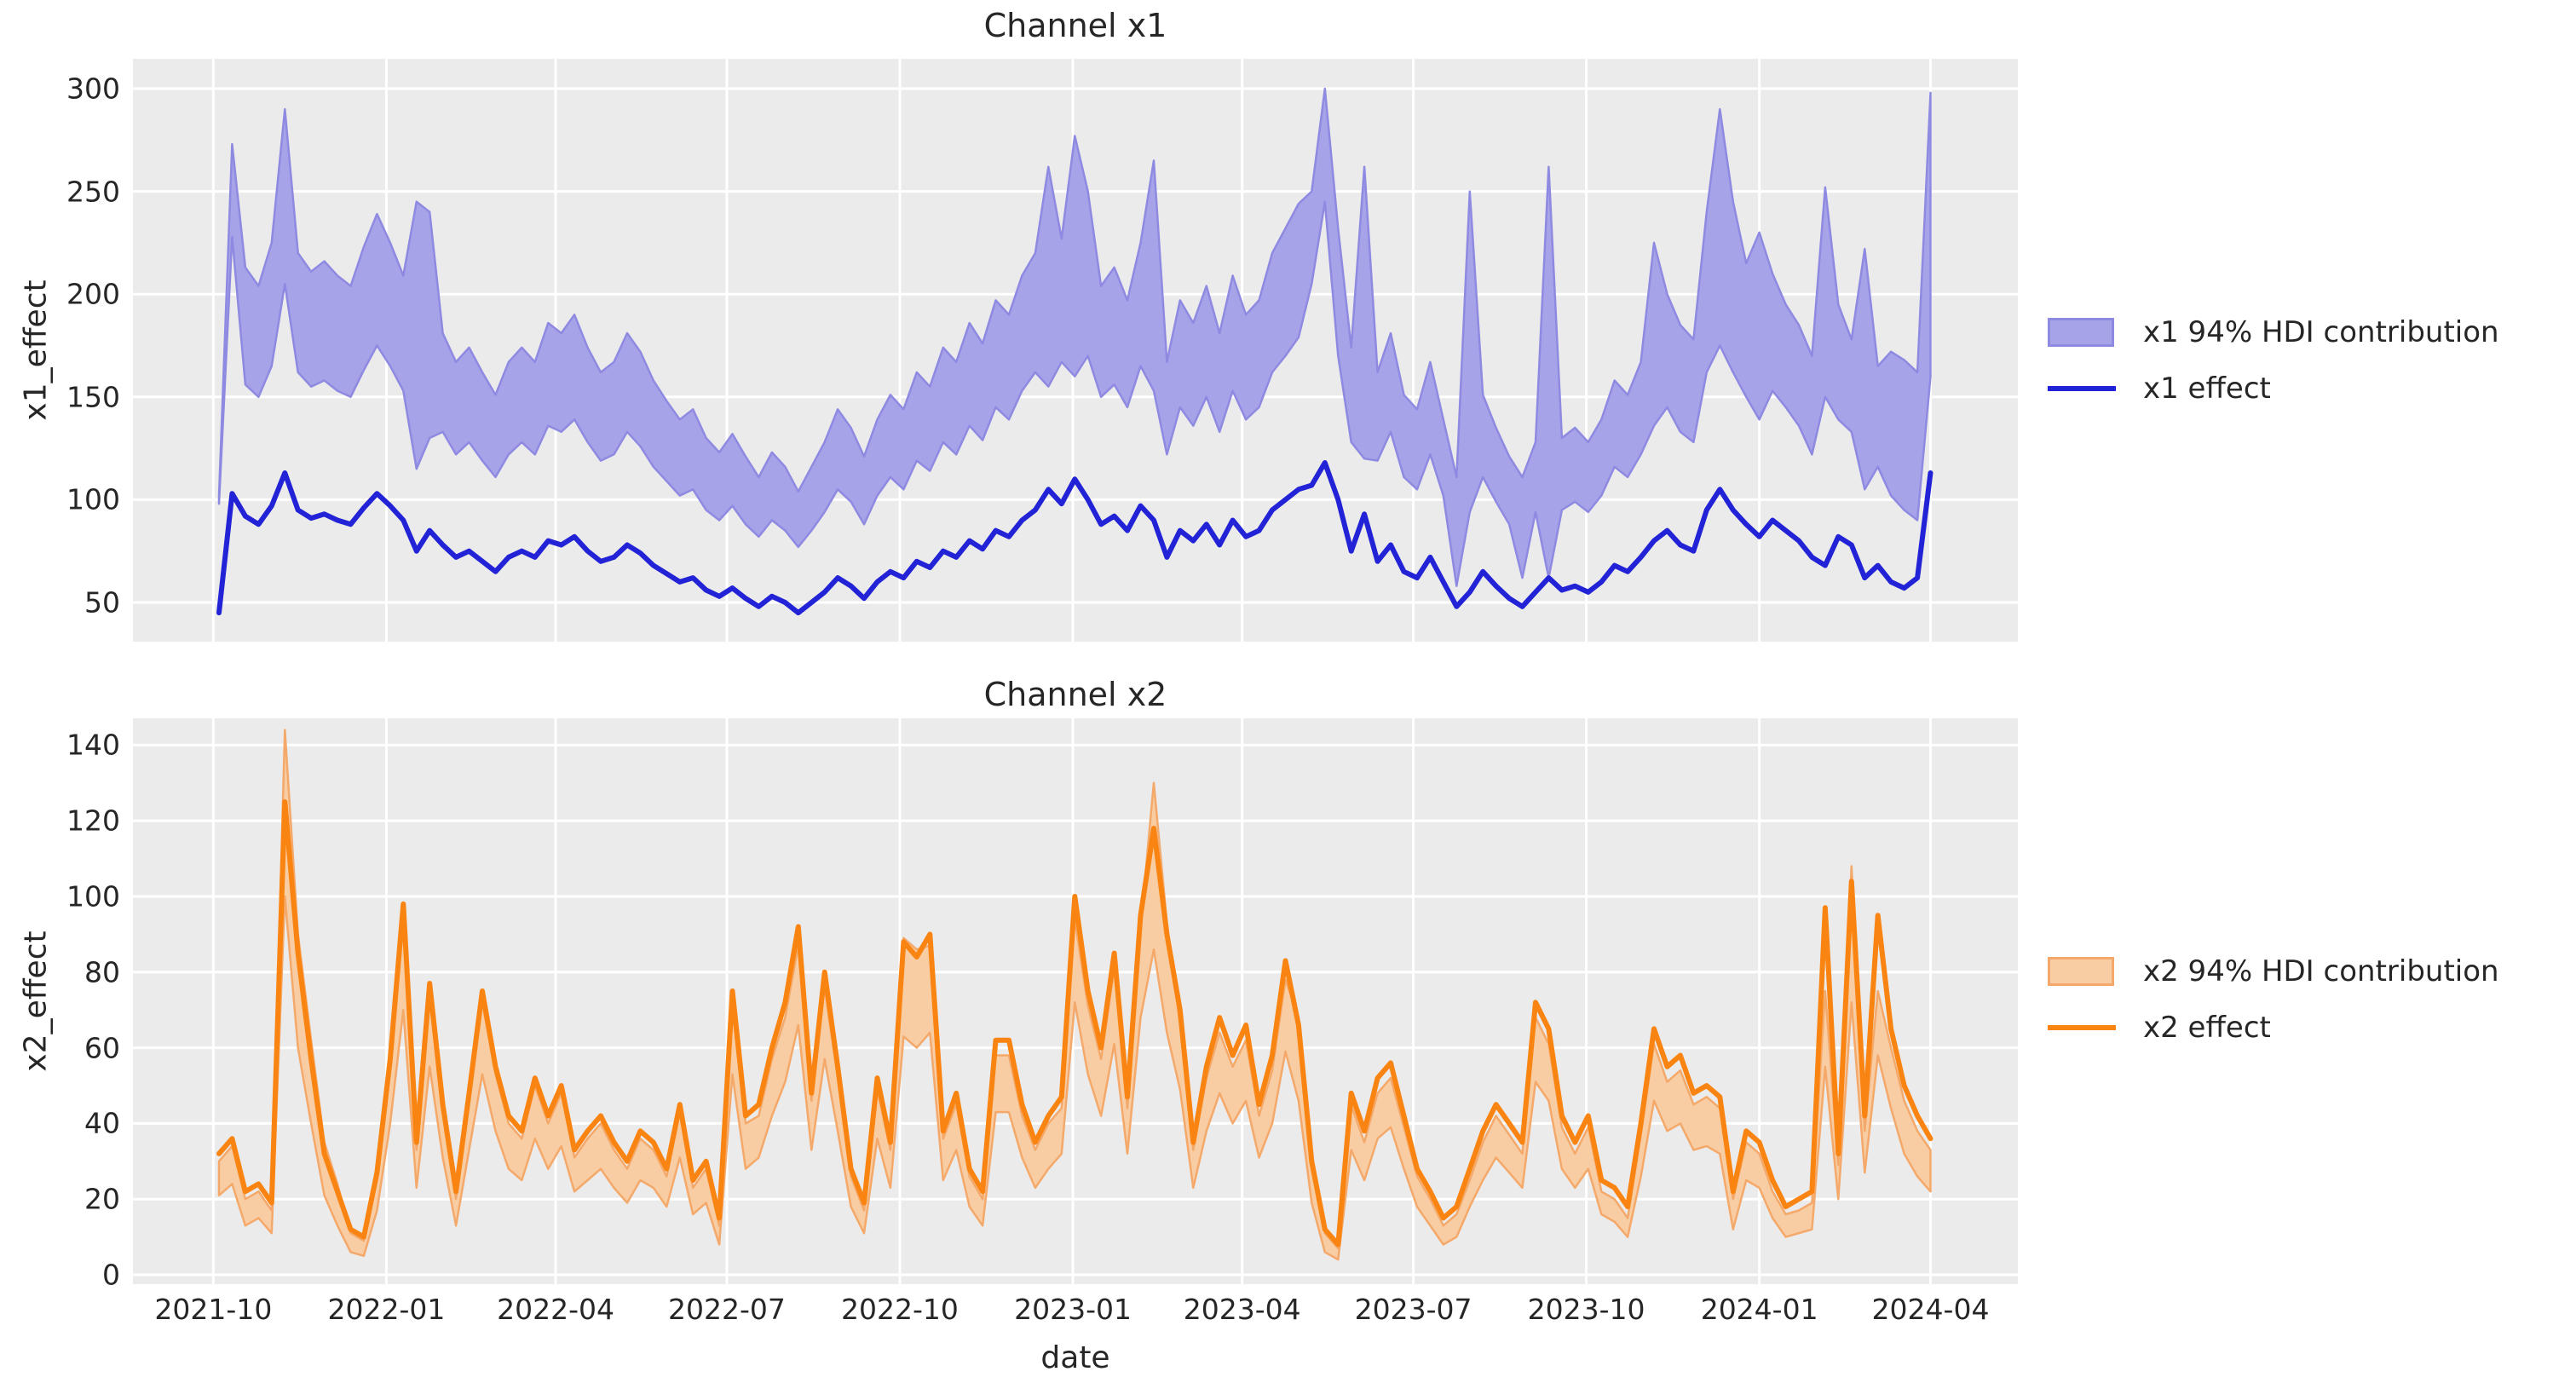 This screenshot has height=1383, width=2576. What do you see at coordinates (1930, 1309) in the screenshot?
I see `x-tick-label: 2024-04` at bounding box center [1930, 1309].